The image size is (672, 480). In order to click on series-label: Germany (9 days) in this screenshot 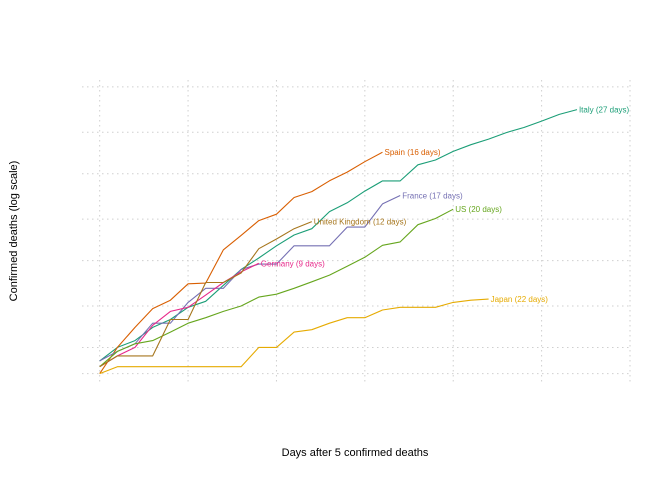, I will do `click(293, 263)`.